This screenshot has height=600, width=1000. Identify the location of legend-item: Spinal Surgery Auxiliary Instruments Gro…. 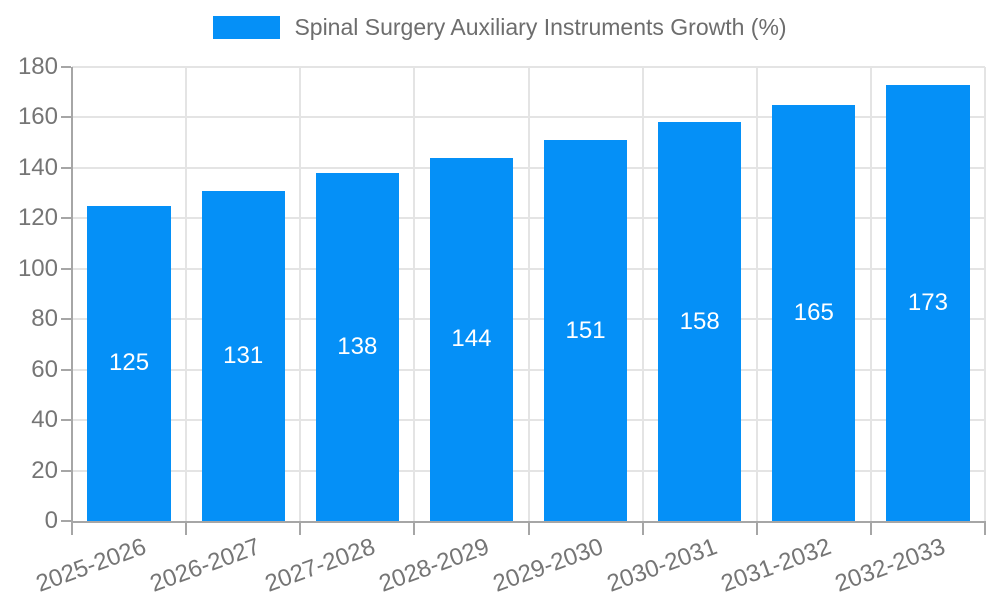
(500, 27).